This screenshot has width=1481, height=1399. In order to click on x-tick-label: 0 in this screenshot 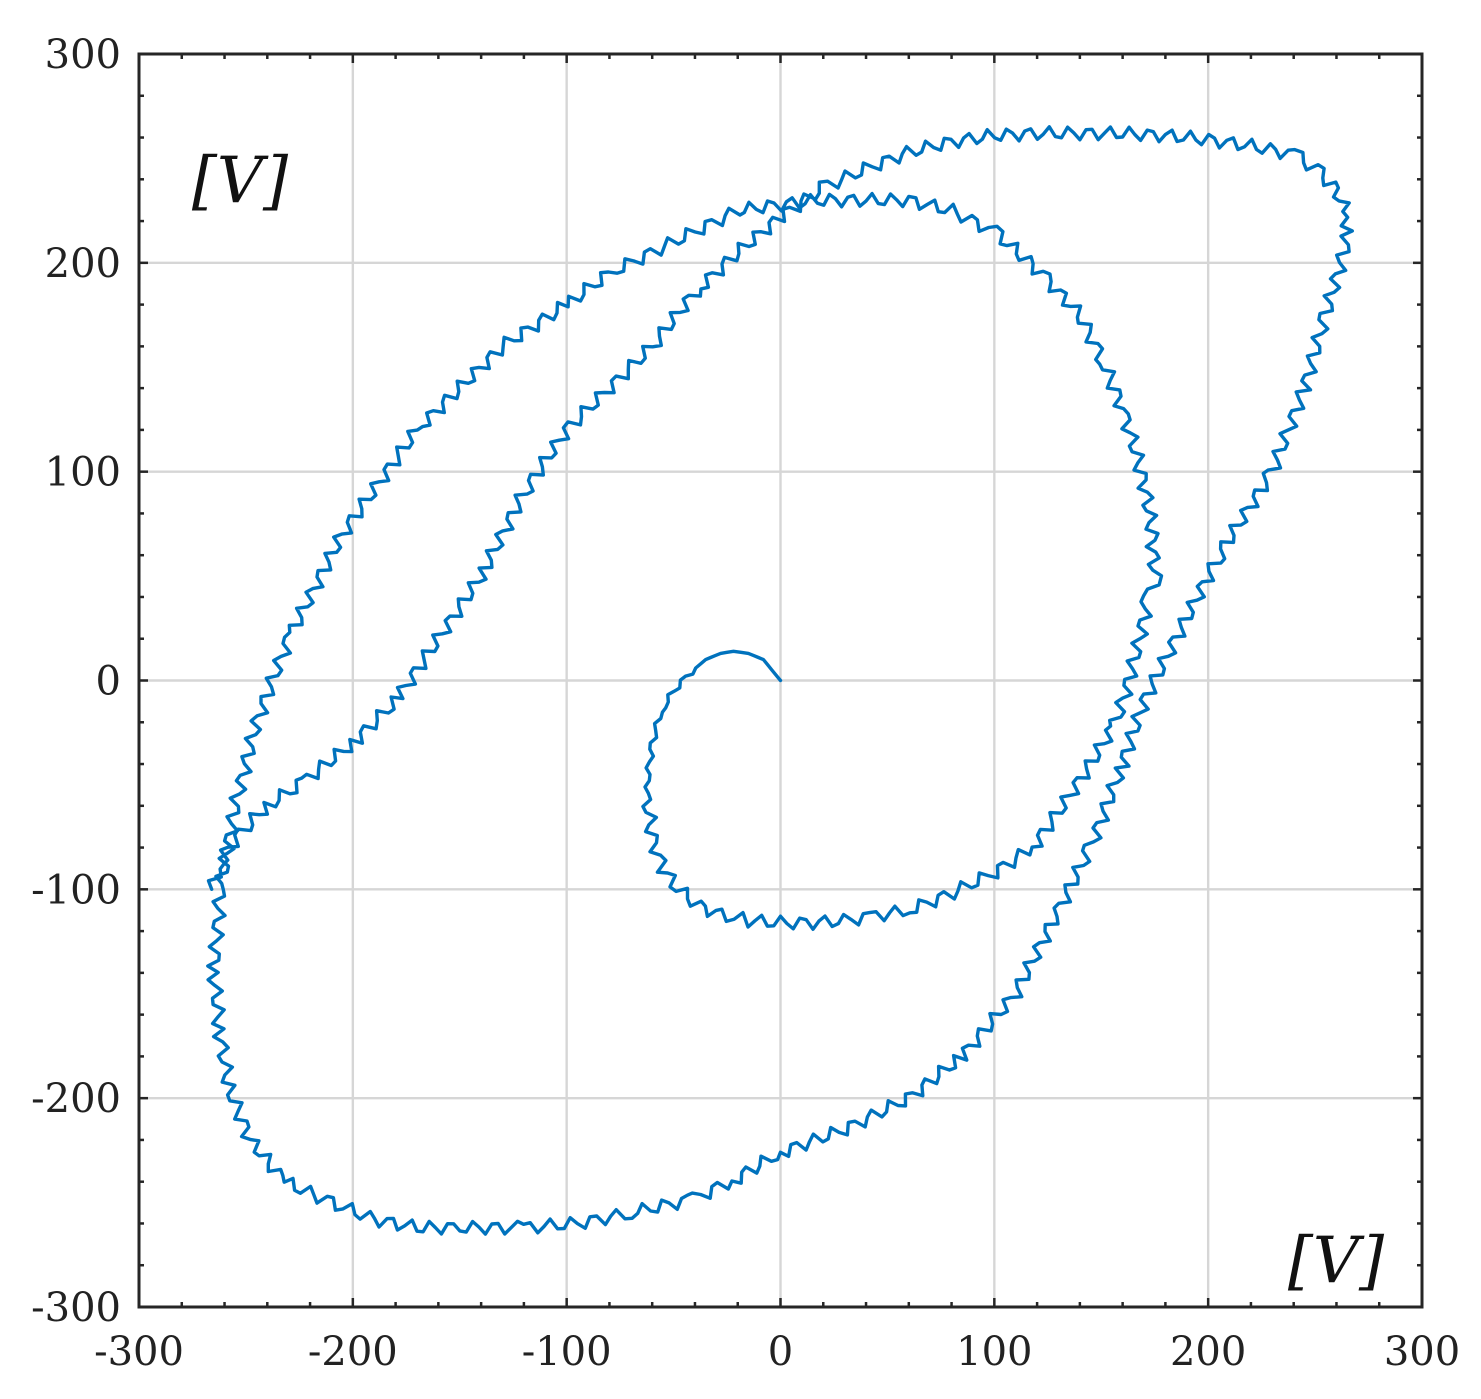, I will do `click(780, 1352)`.